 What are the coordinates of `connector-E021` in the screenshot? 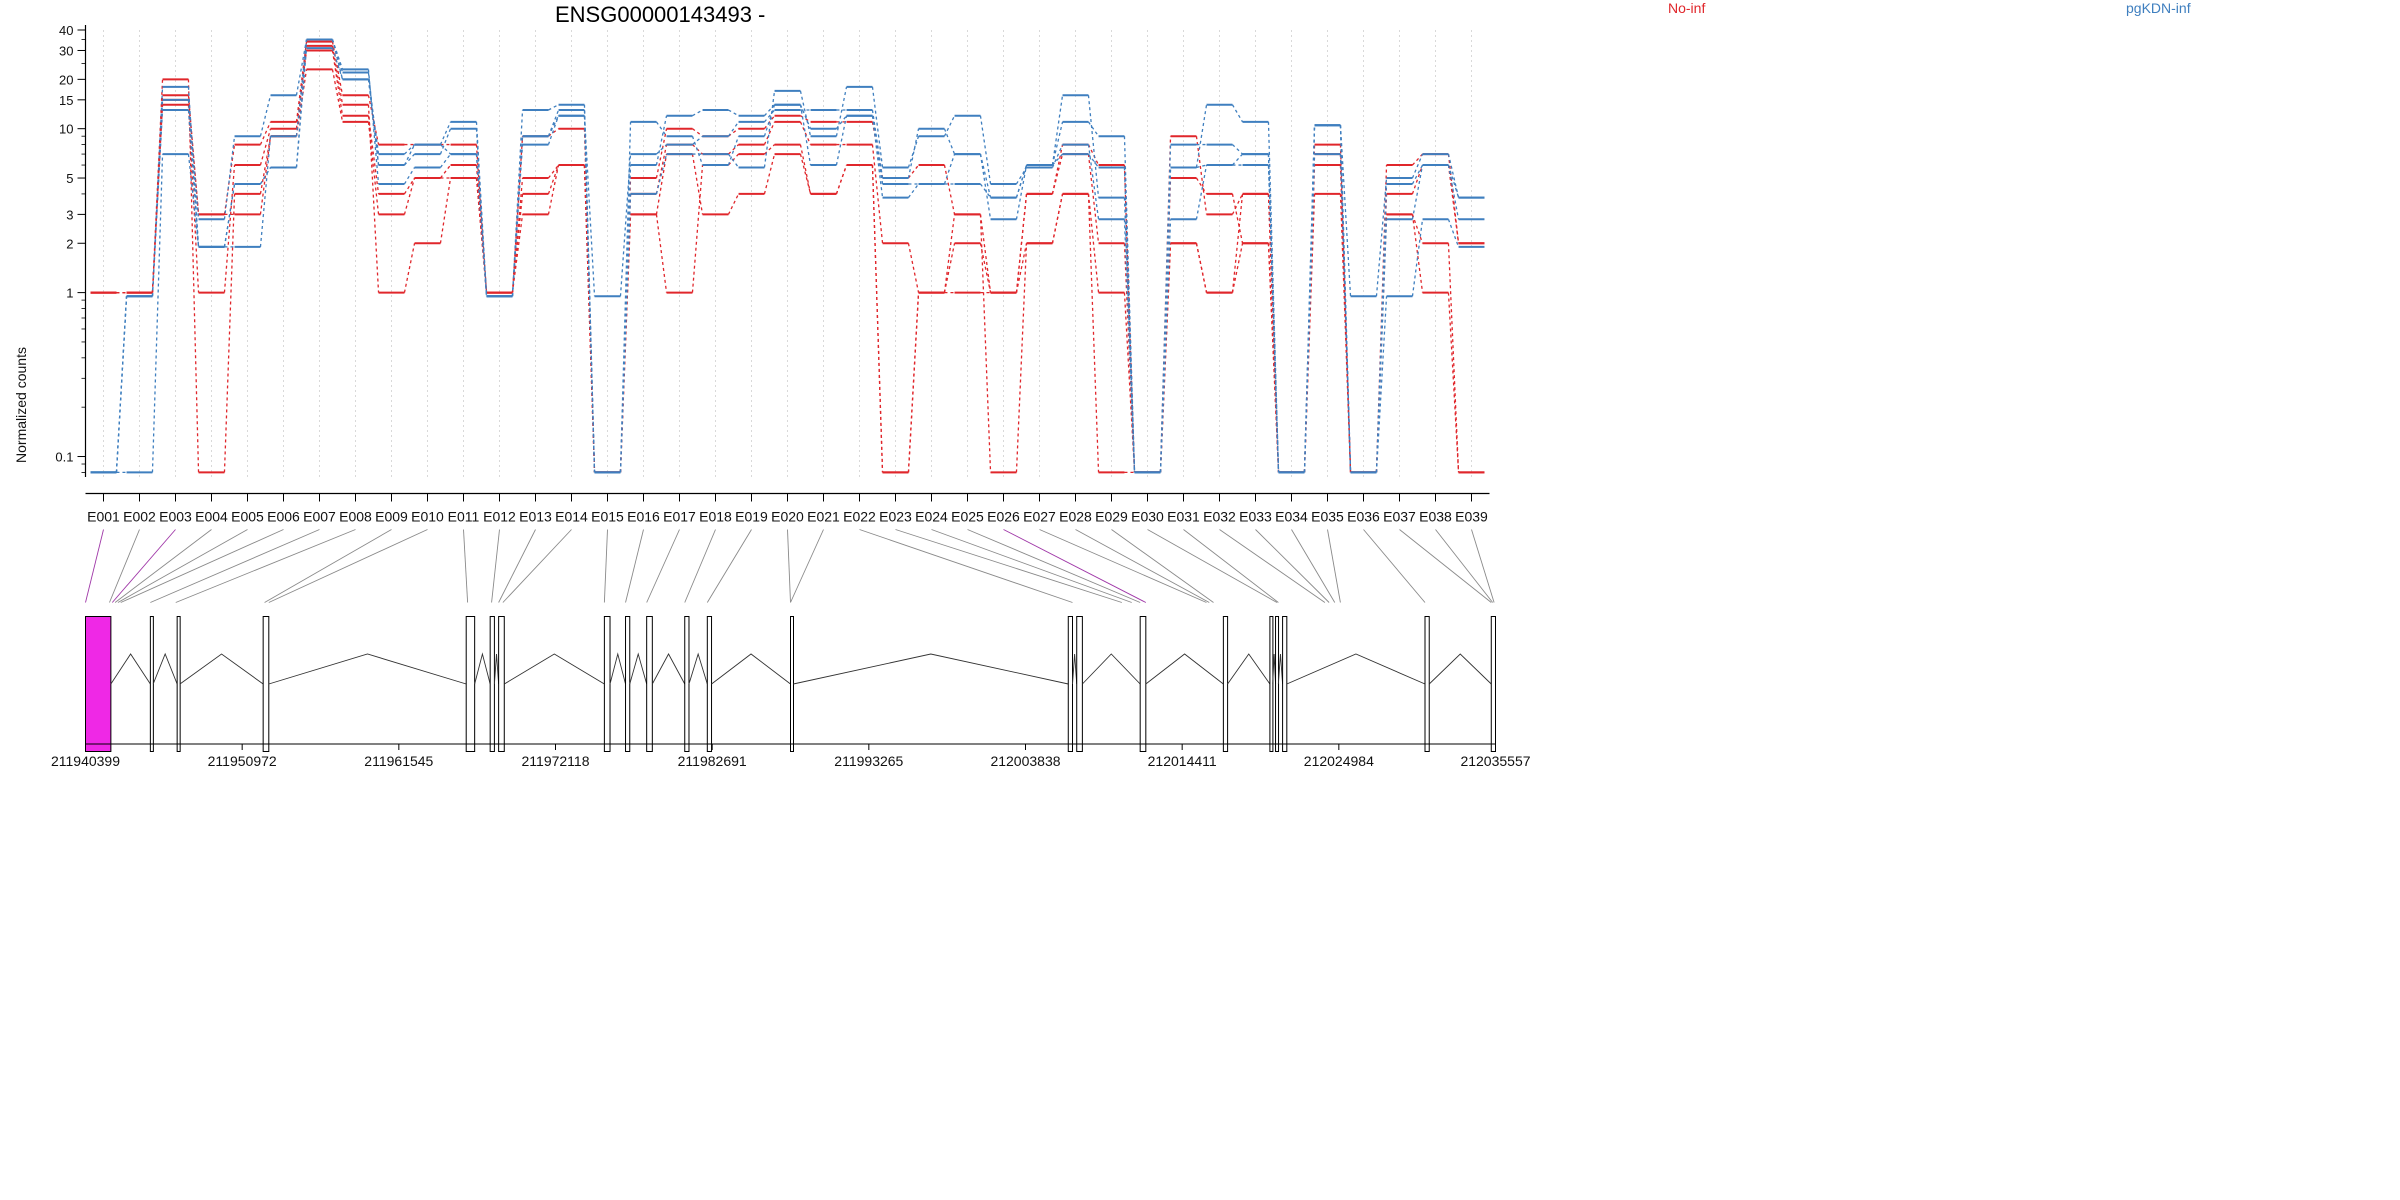 It's located at (807, 566).